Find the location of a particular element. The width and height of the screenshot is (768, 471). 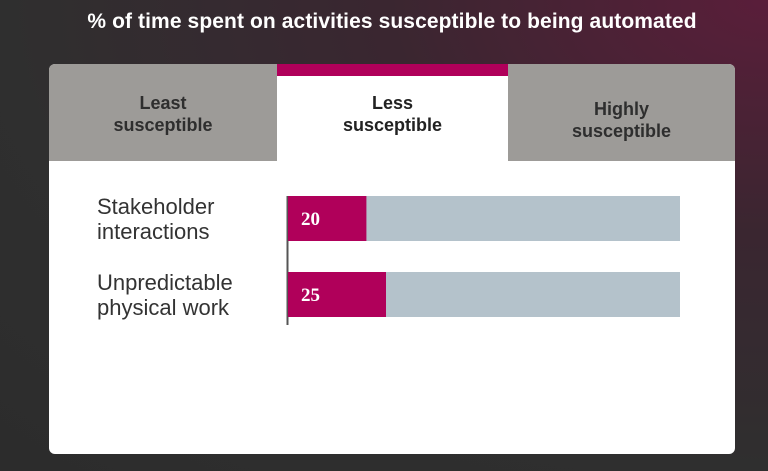

bar-value-label: 20 is located at coordinates (310, 219).